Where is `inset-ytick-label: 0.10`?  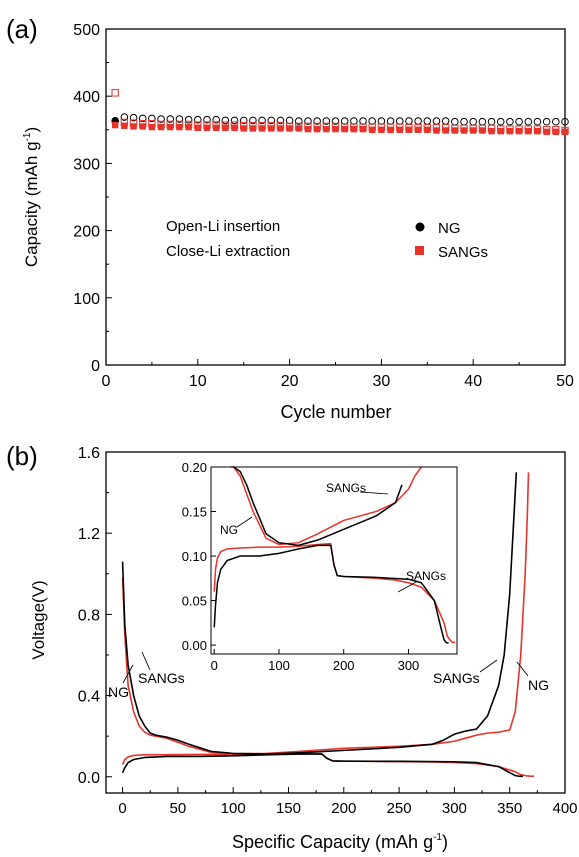 inset-ytick-label: 0.10 is located at coordinates (194, 556).